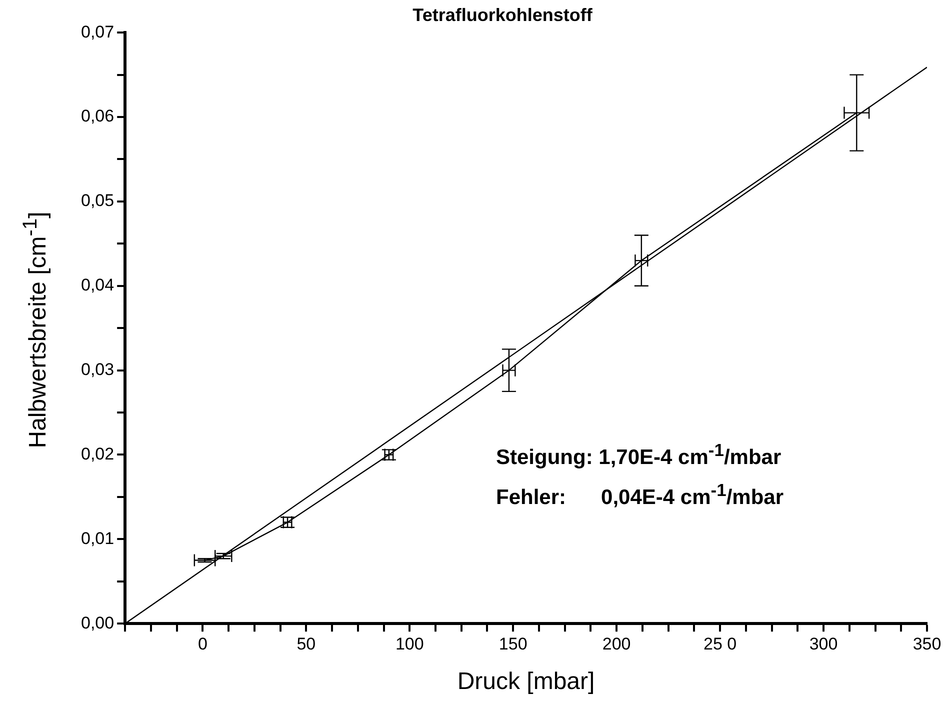 The width and height of the screenshot is (947, 718). Describe the element at coordinates (616, 644) in the screenshot. I see `x-tick-label: 200` at that location.